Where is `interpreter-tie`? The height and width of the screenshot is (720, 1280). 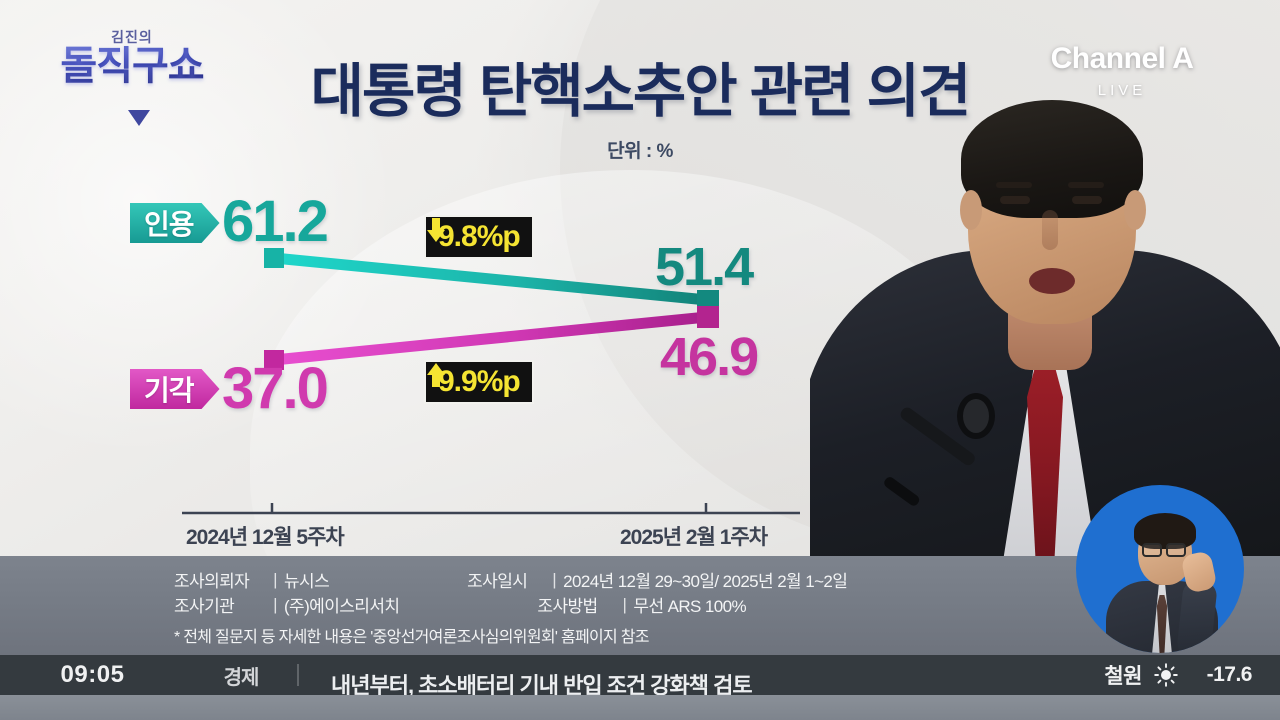
interpreter-tie is located at coordinates (1162, 624).